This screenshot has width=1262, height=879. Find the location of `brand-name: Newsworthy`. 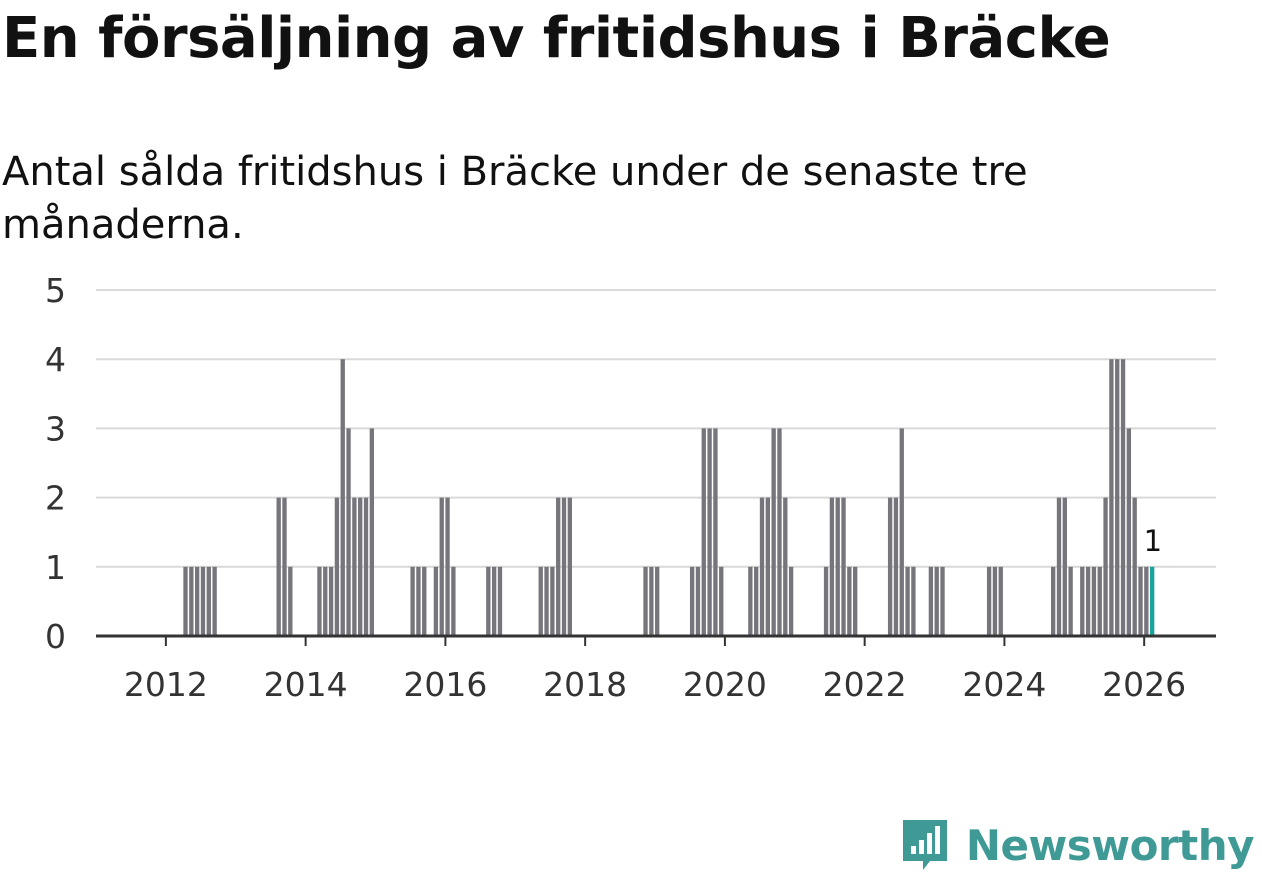

brand-name: Newsworthy is located at coordinates (1110, 845).